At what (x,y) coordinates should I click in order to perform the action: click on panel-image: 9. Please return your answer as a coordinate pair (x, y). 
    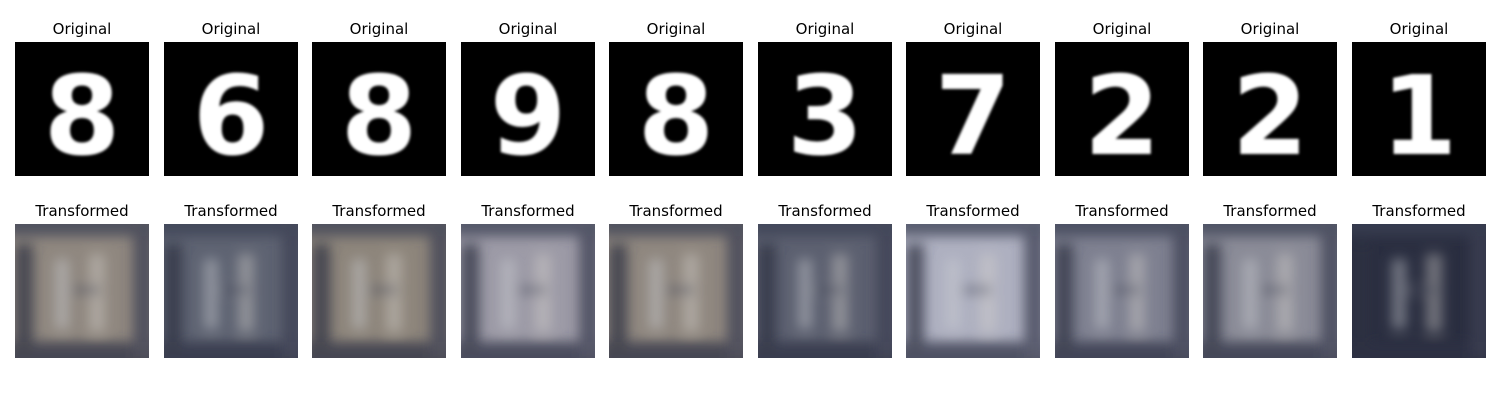
    Looking at the image, I should click on (528, 109).